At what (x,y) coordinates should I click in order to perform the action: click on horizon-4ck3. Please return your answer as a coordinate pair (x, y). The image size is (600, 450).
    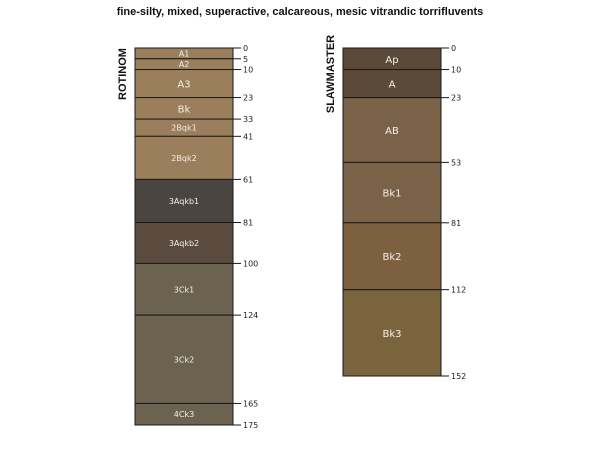
    Looking at the image, I should click on (184, 414).